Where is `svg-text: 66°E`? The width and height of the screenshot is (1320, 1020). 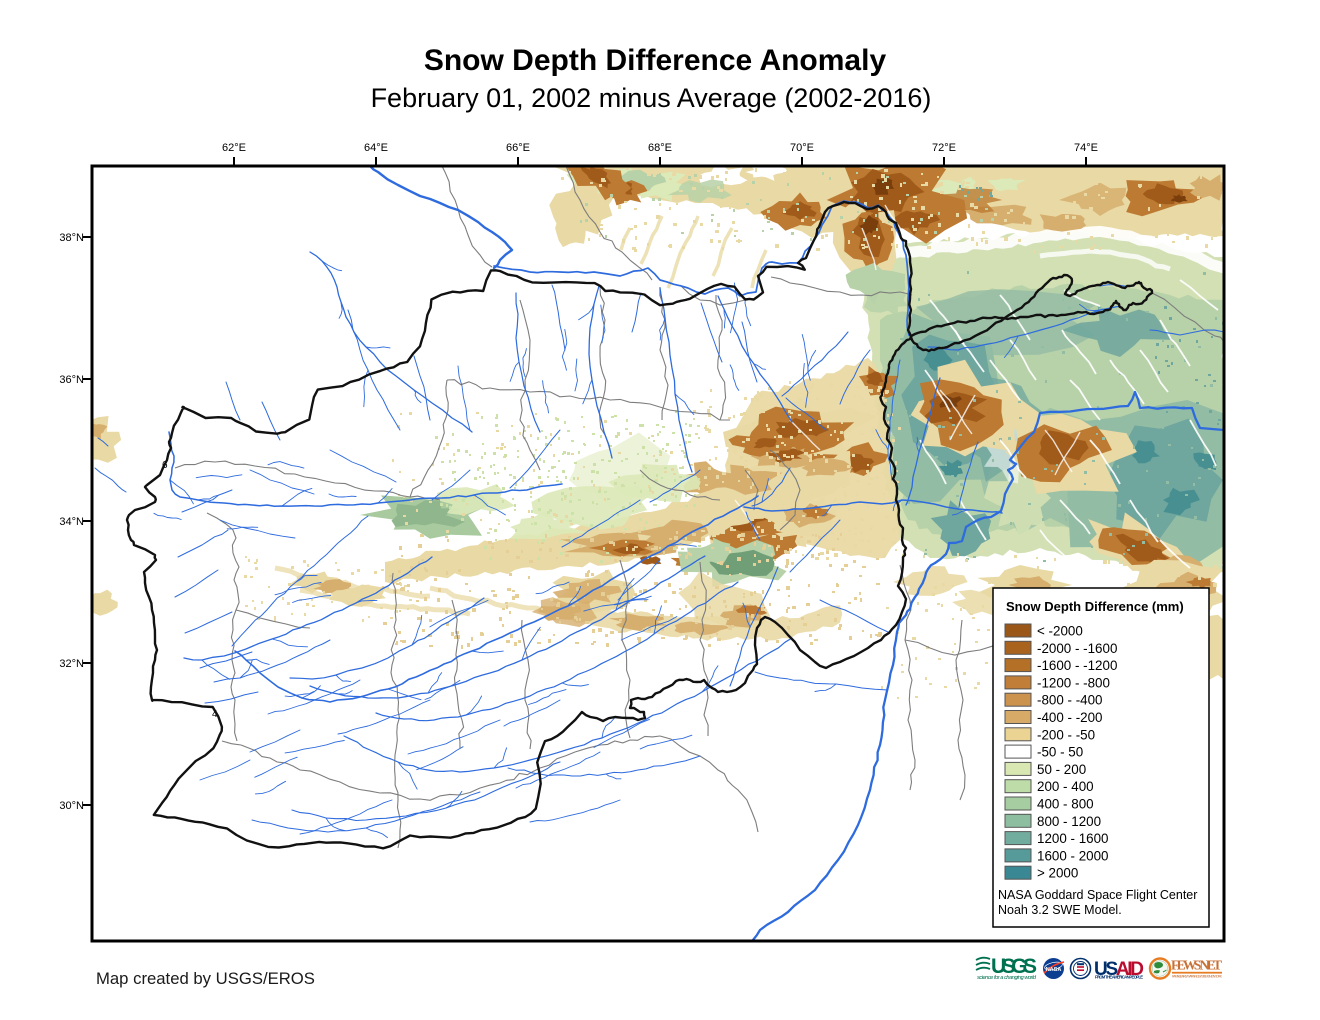
svg-text: 66°E is located at coordinates (518, 148).